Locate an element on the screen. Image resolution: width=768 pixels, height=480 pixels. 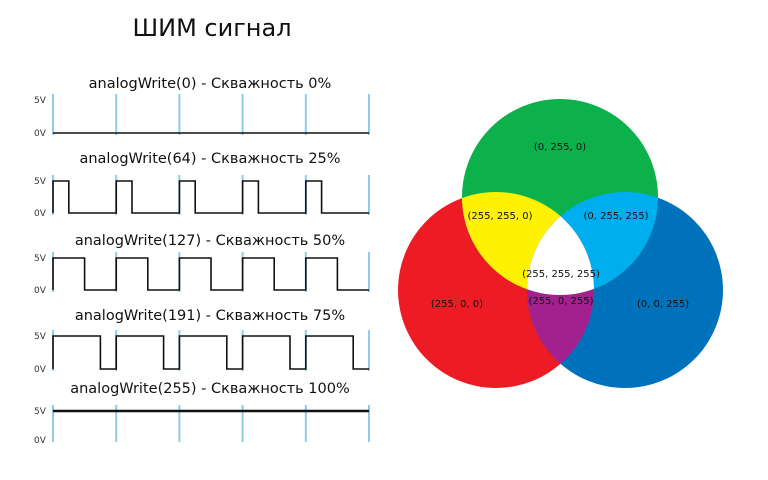
green-label: (0, 255, 0) is located at coordinates (560, 147).